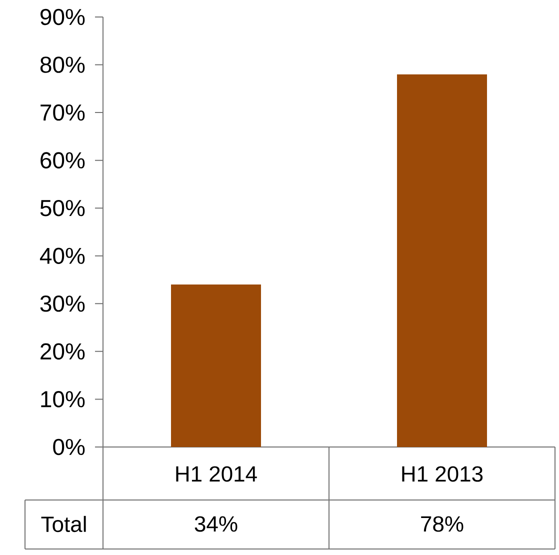 Image resolution: width=559 pixels, height=555 pixels. Describe the element at coordinates (63, 399) in the screenshot. I see `y-tick-label: 10%` at that location.